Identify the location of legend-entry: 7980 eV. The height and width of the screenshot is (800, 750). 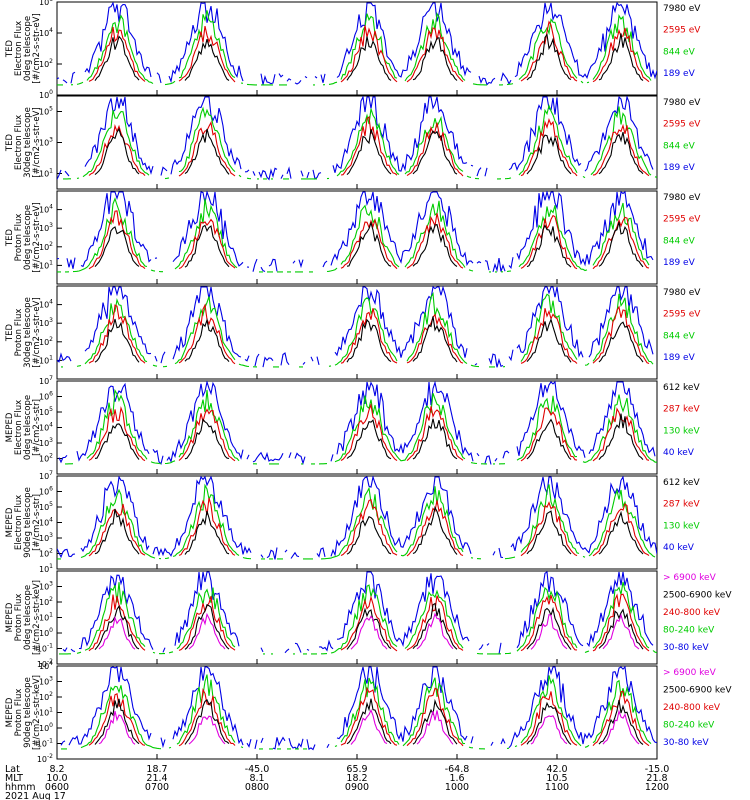
(682, 103).